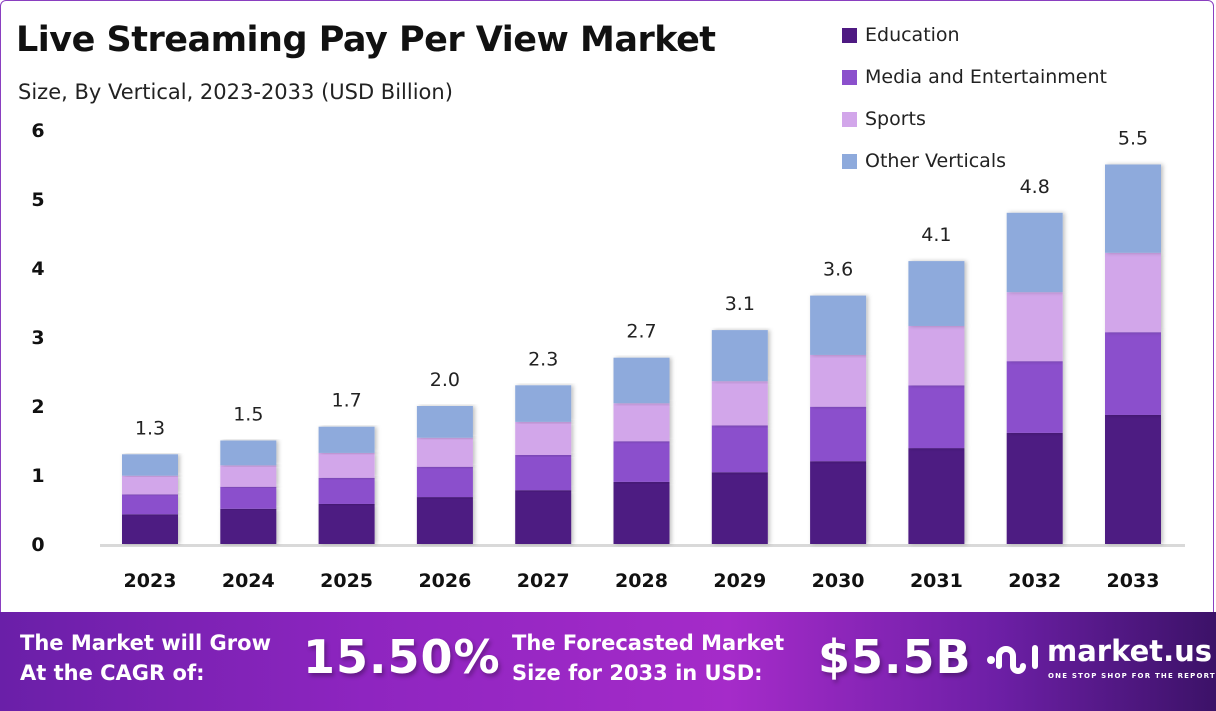 This screenshot has width=1216, height=711. Describe the element at coordinates (1133, 139) in the screenshot. I see `total-data-label: 5.5` at that location.